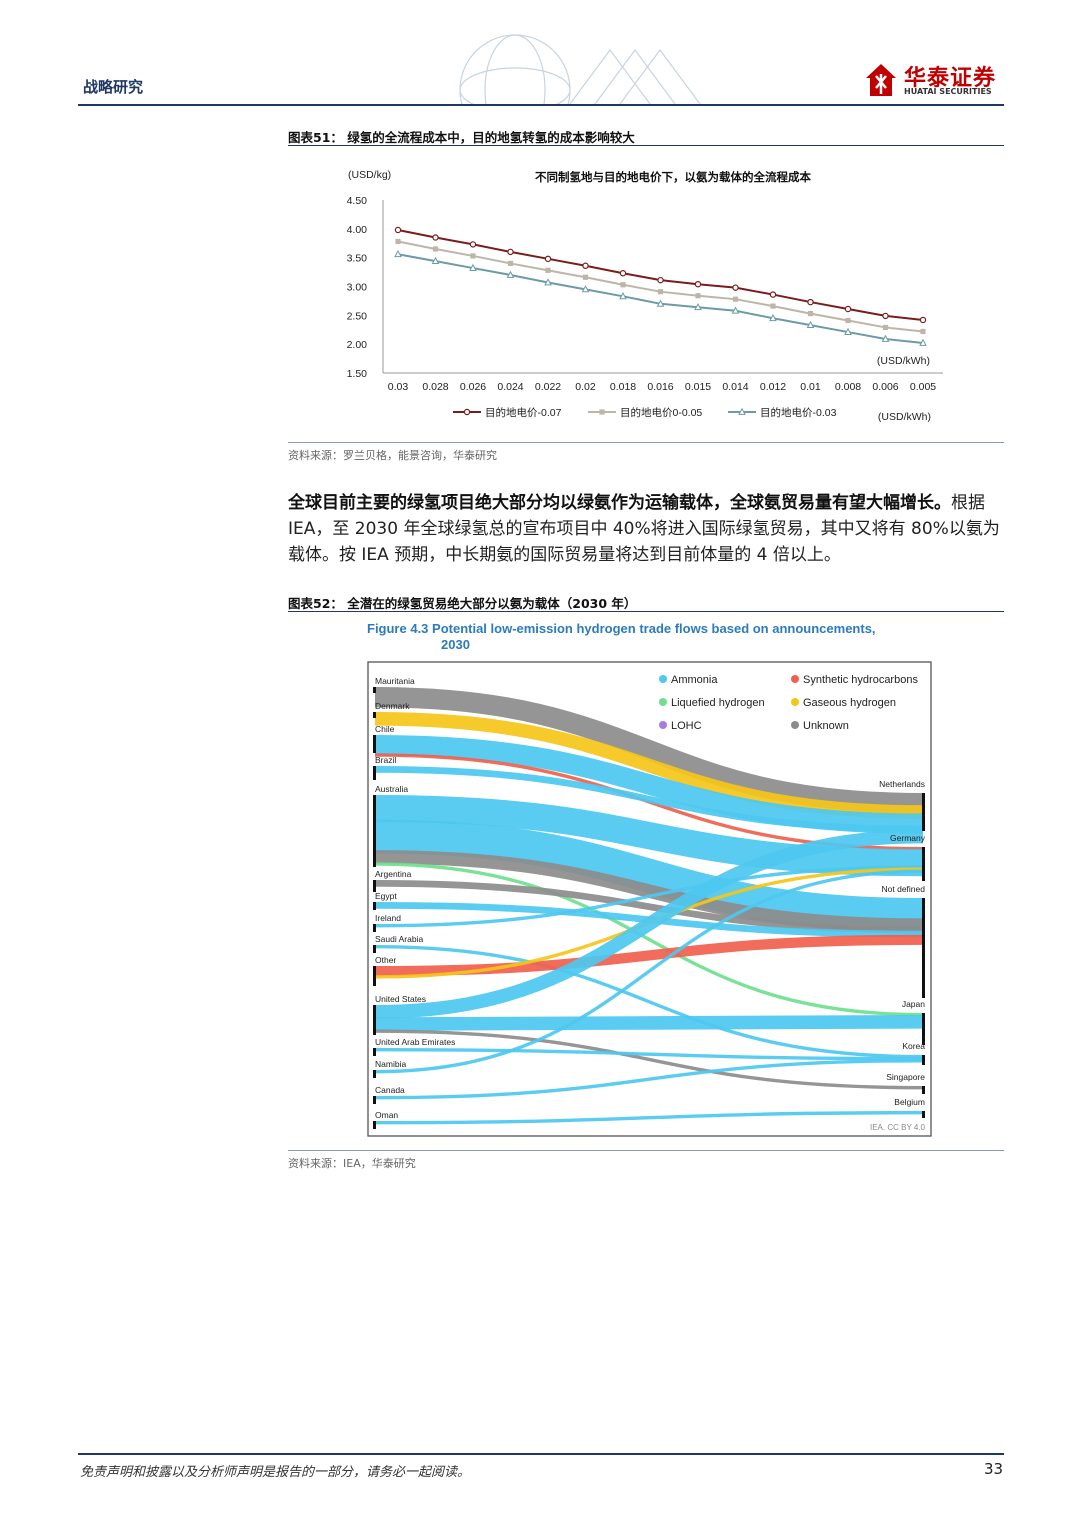  Describe the element at coordinates (881, 80) in the screenshot. I see `logo-mark-icon` at that location.